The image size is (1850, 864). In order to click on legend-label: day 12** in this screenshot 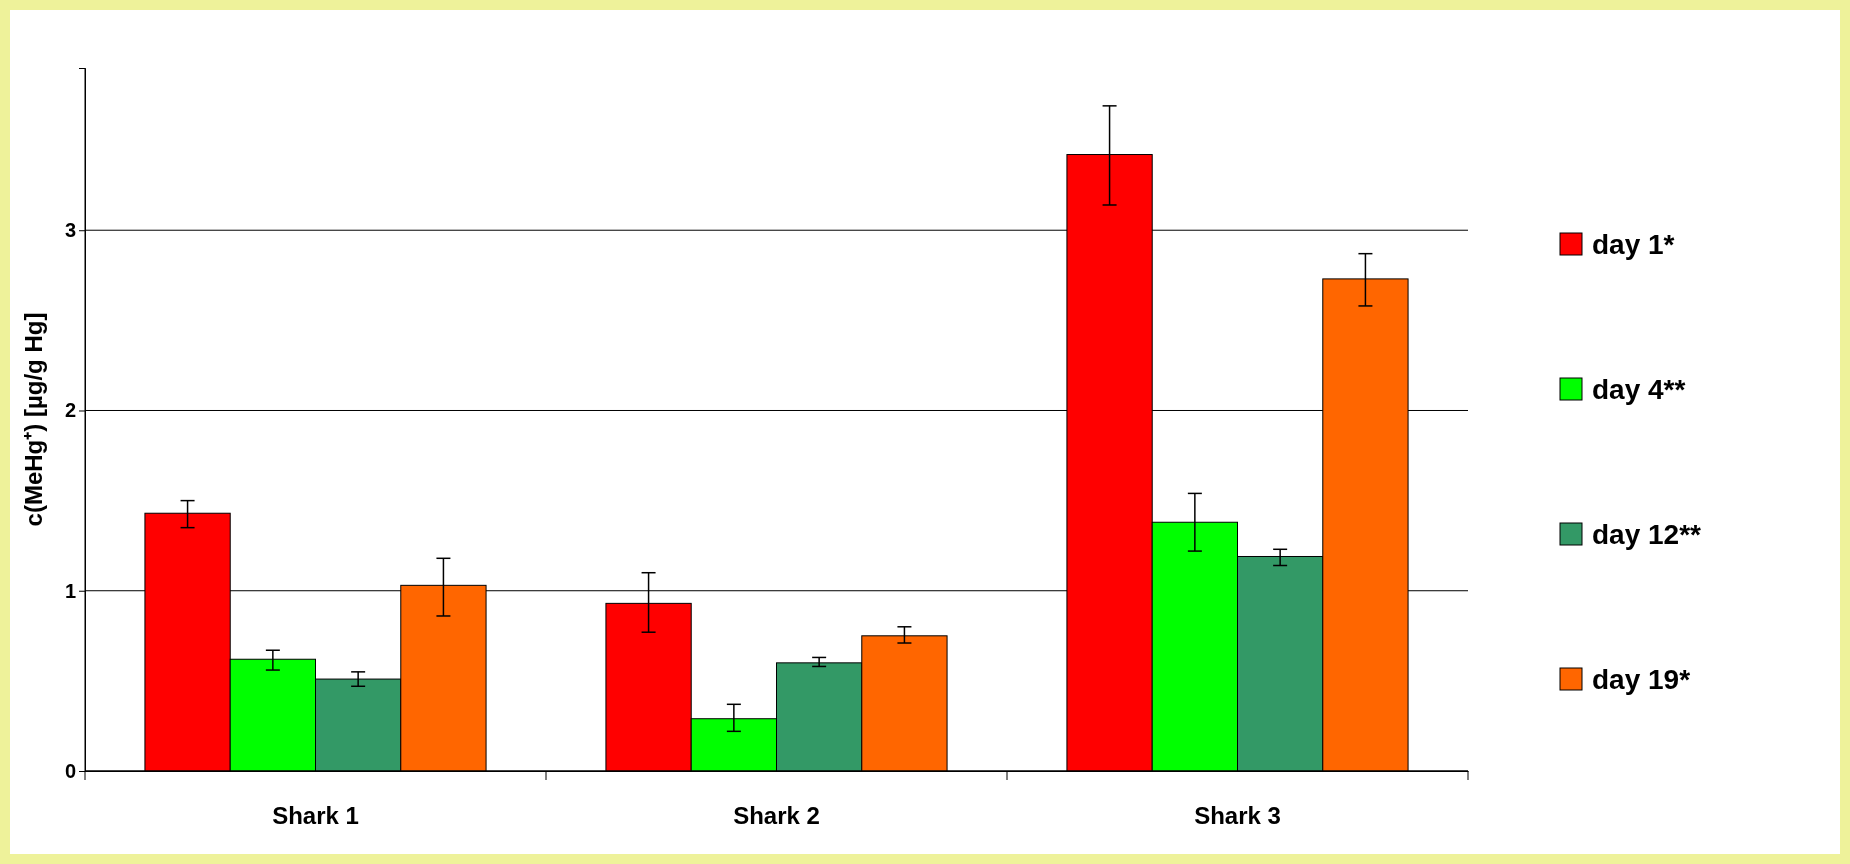, I will do `click(1647, 534)`.